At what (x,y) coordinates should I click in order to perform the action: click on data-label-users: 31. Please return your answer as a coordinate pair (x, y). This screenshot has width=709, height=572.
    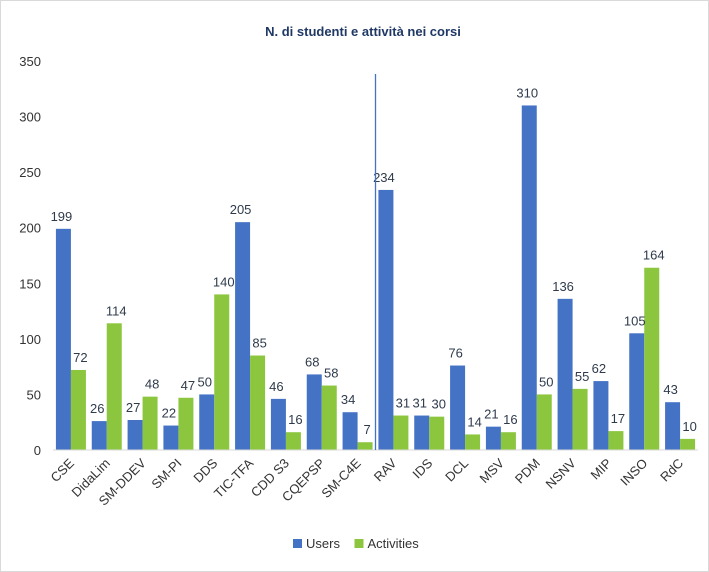
    Looking at the image, I should click on (420, 403).